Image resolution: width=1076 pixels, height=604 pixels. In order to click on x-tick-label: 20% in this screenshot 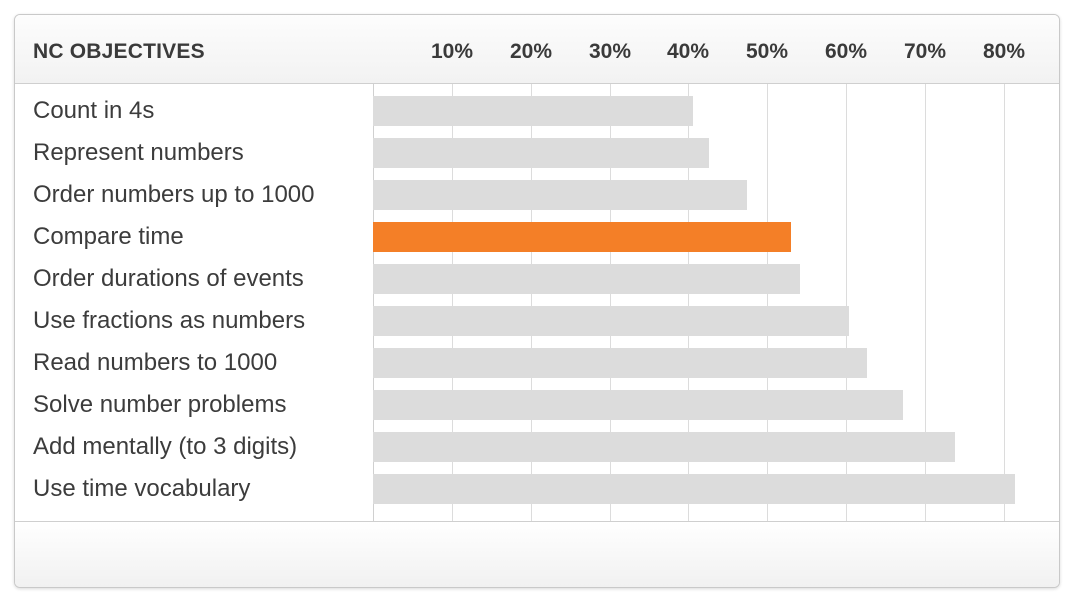, I will do `click(531, 51)`.